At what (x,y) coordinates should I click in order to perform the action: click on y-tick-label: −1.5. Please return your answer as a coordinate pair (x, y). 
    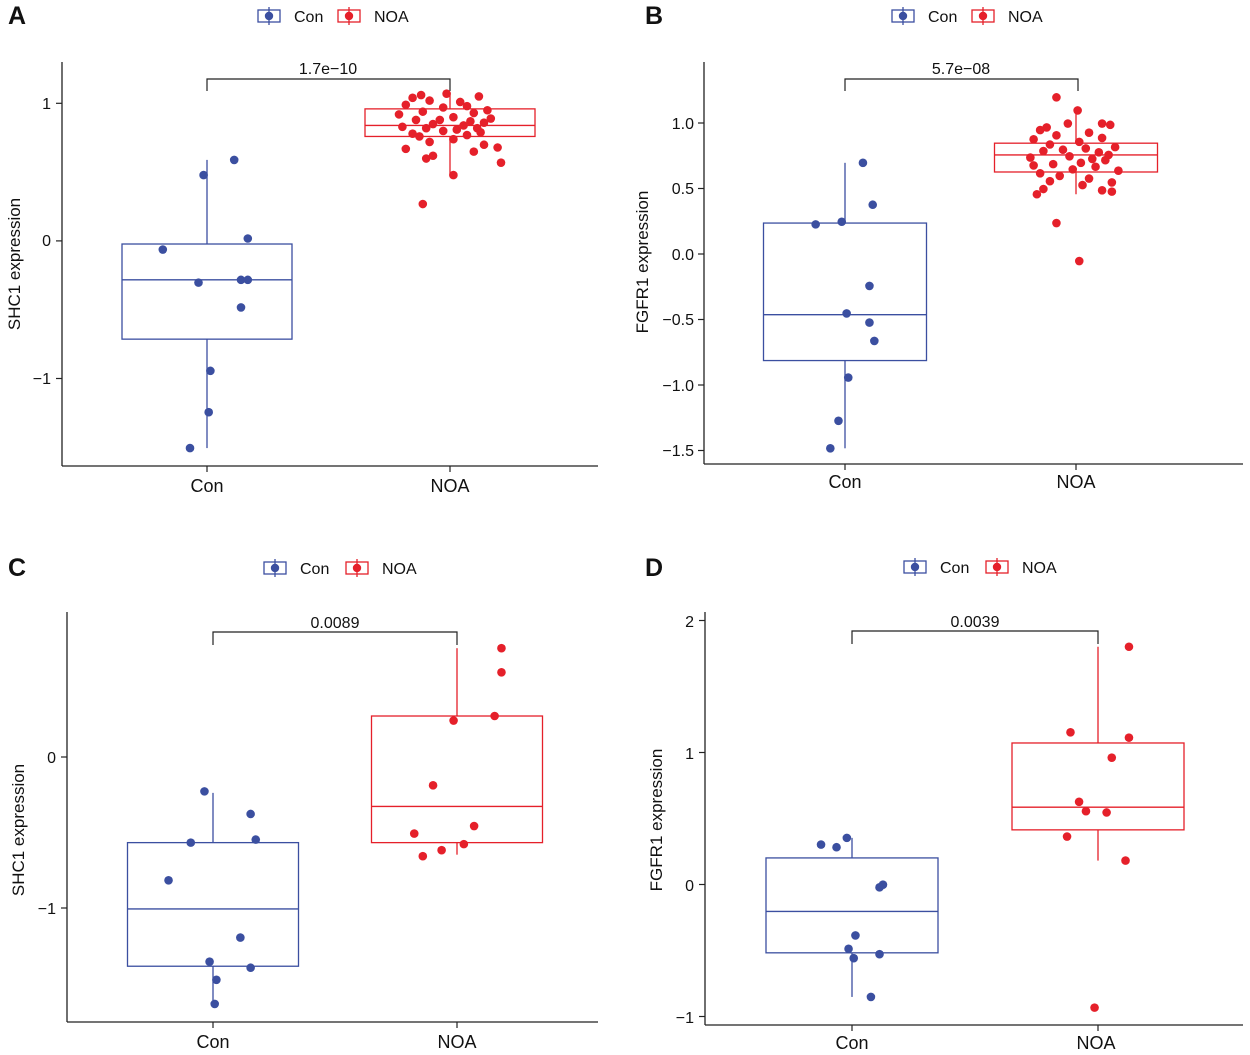
    Looking at the image, I should click on (678, 451).